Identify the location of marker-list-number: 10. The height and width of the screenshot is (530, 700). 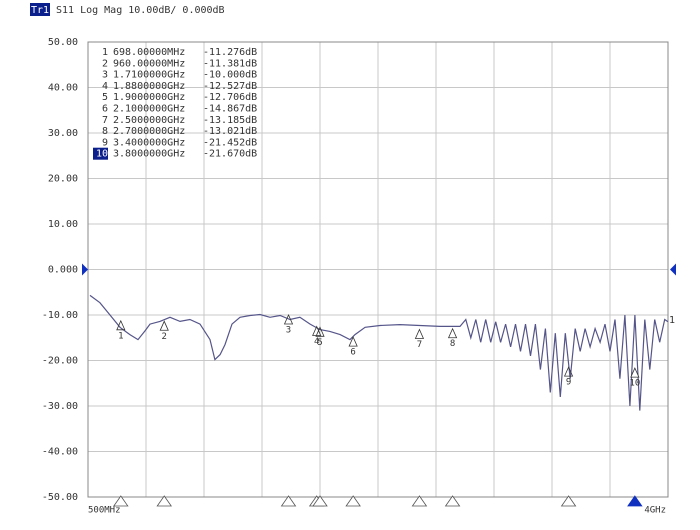
(102, 154).